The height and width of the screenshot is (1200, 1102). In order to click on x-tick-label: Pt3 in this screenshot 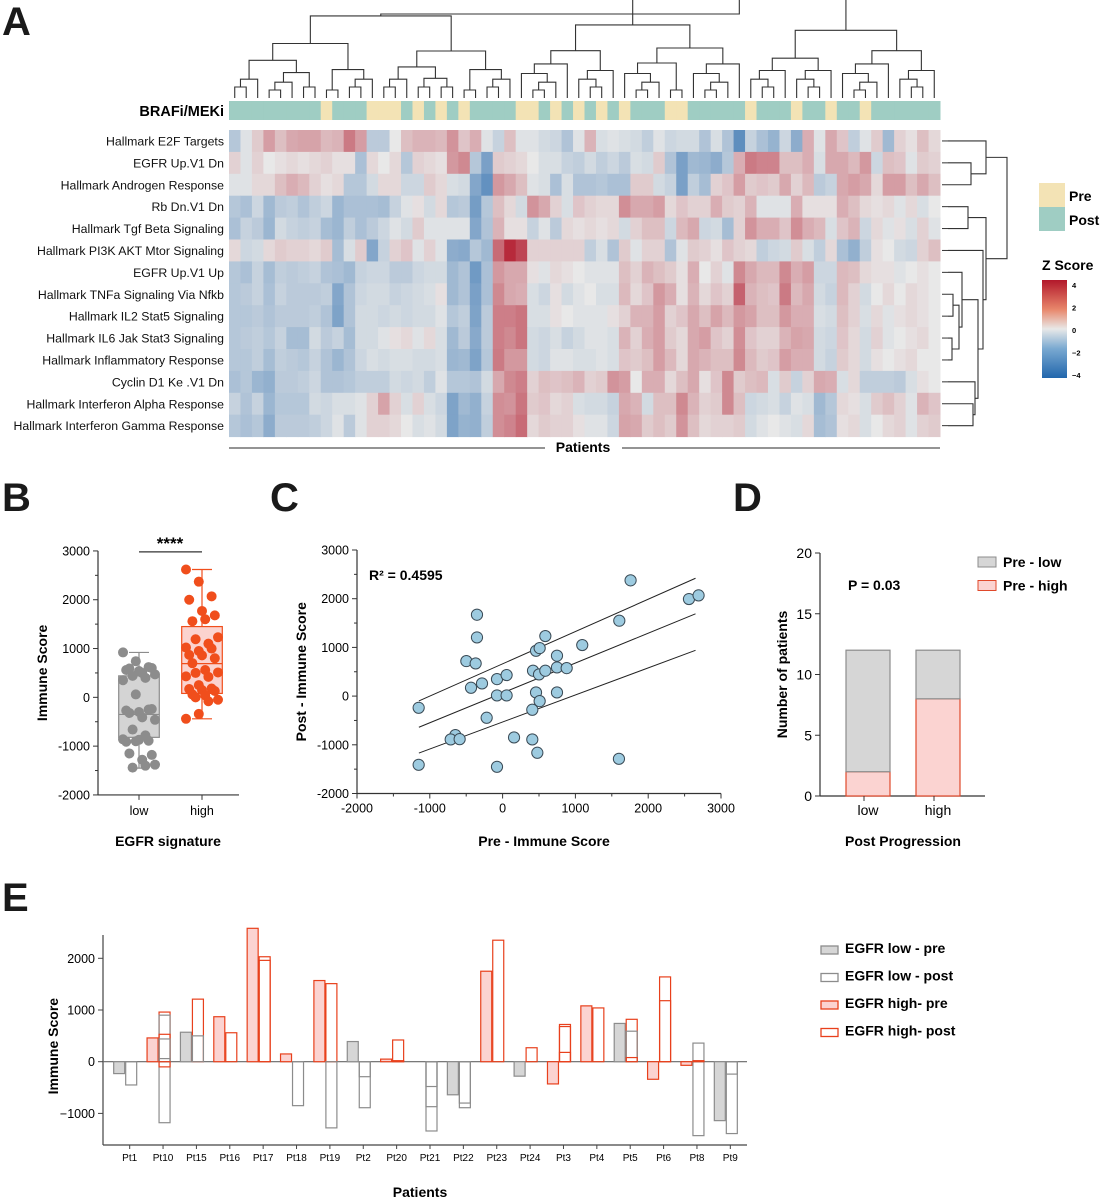, I will do `click(563, 1158)`.